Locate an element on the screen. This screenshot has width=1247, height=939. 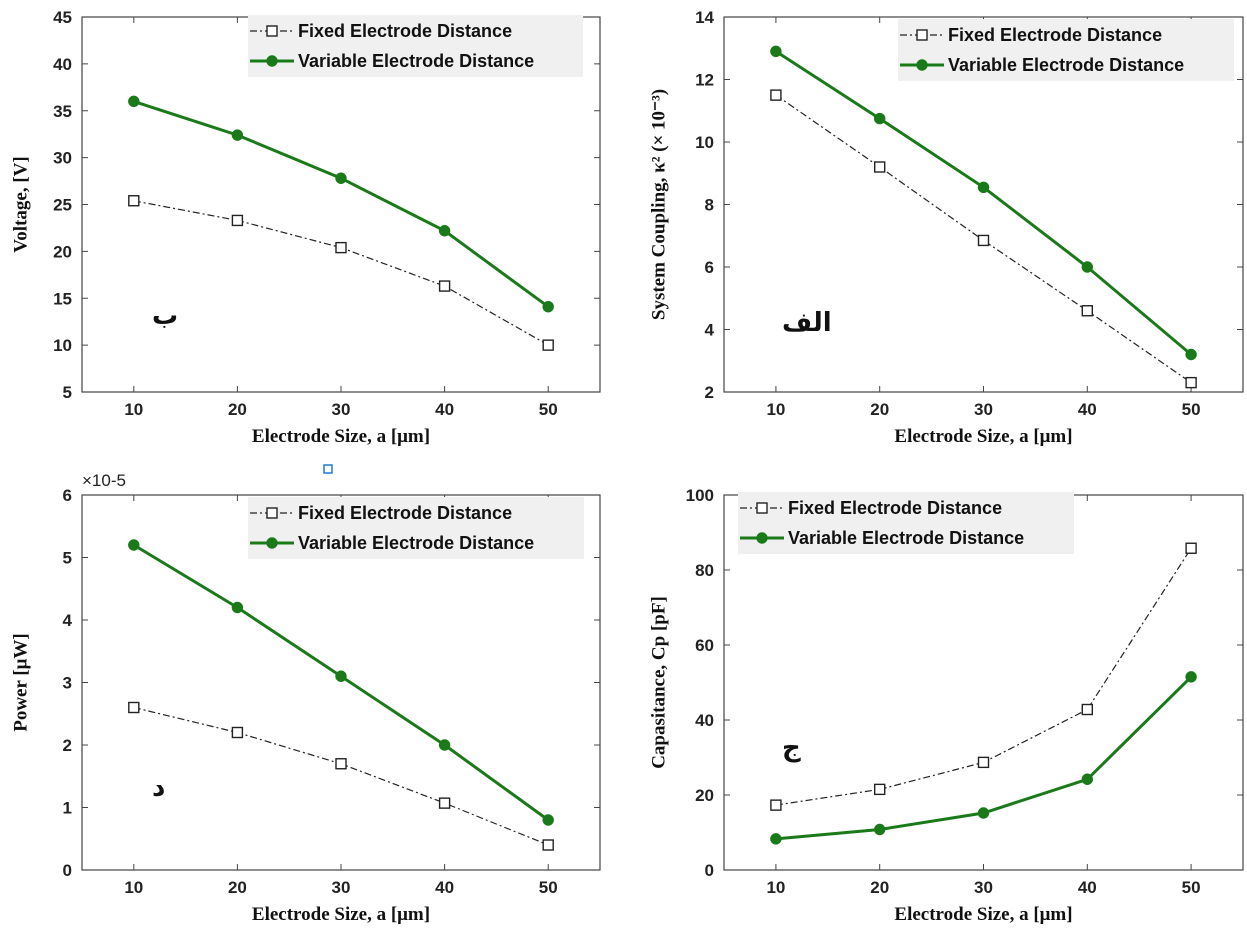
y-tick-label: 12 is located at coordinates (704, 80).